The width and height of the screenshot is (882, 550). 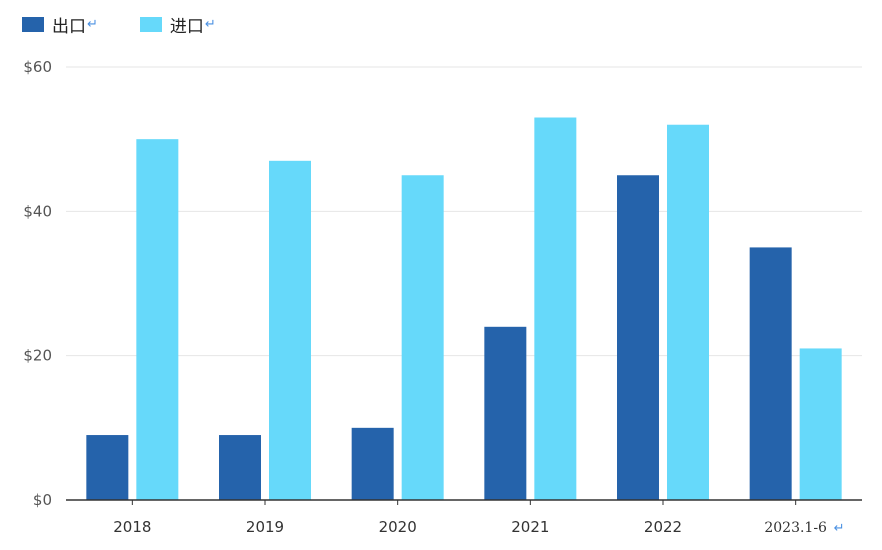 What do you see at coordinates (530, 527) in the screenshot?
I see `x-tick-label: 2021` at bounding box center [530, 527].